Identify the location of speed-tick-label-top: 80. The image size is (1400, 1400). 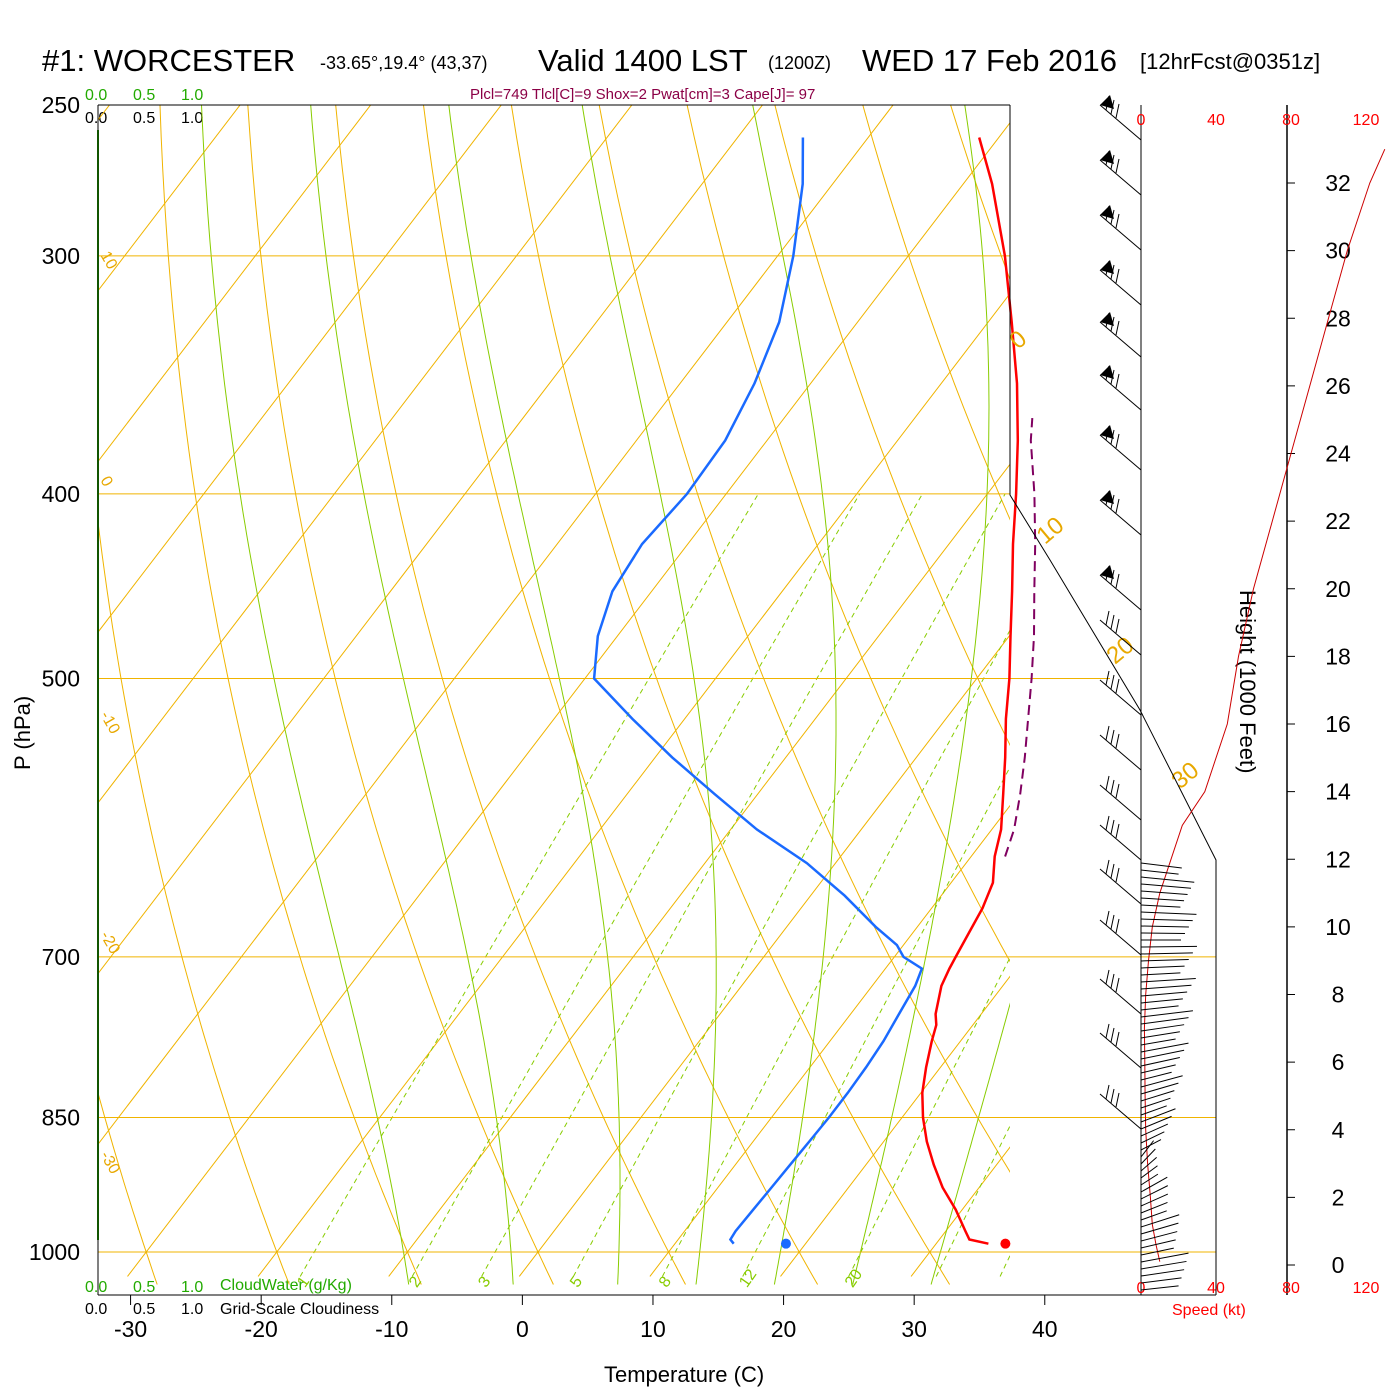
(1291, 120).